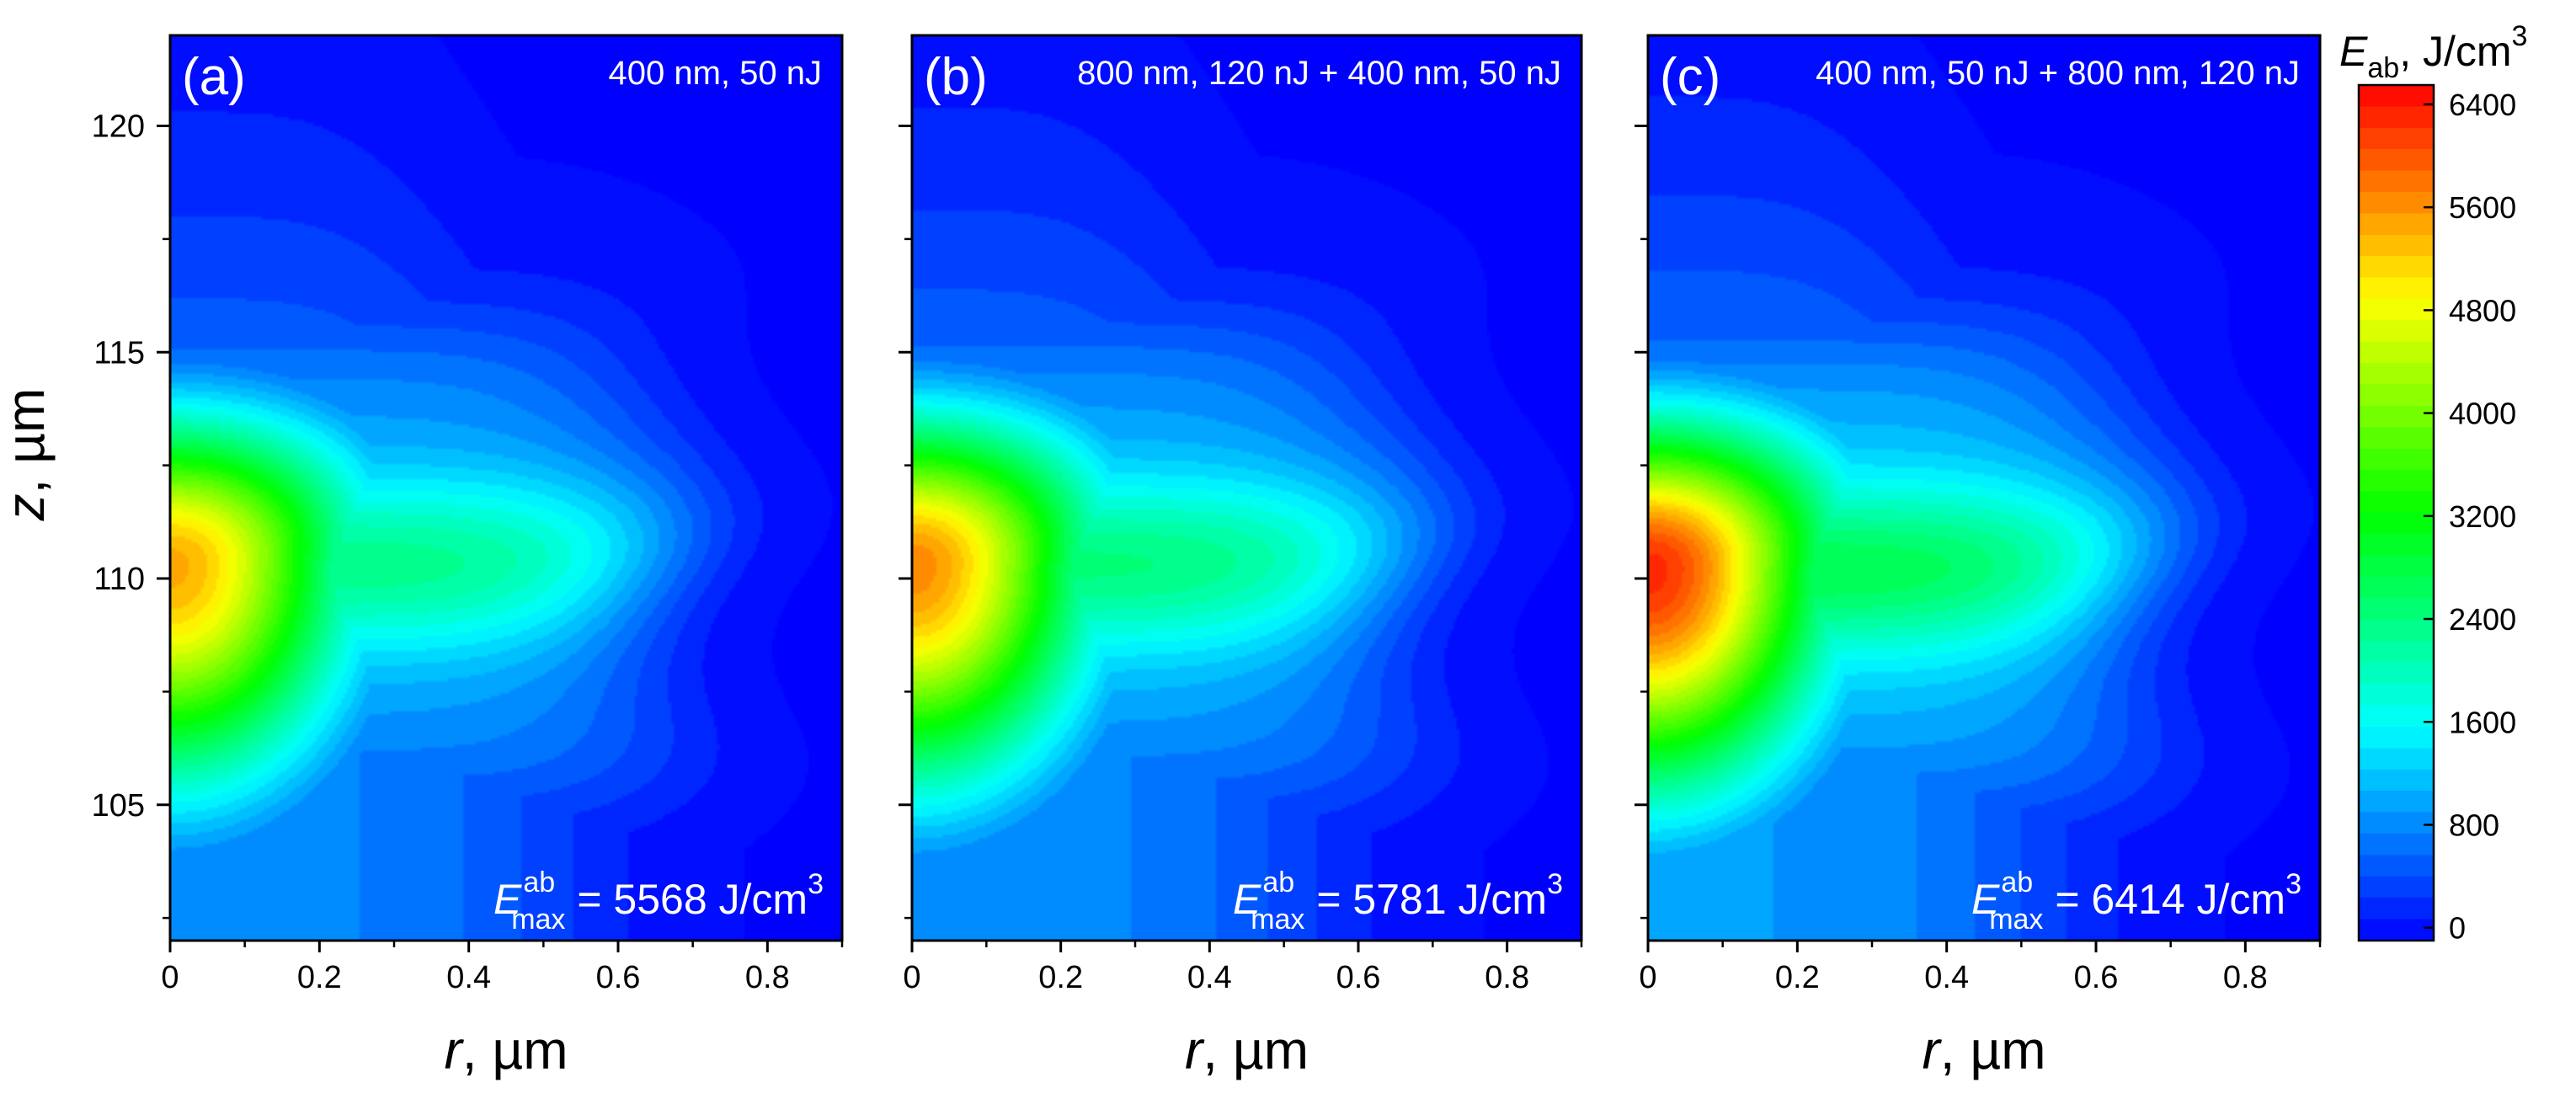 The height and width of the screenshot is (1093, 2576). Describe the element at coordinates (2482, 414) in the screenshot. I see `colorbar-tick-label: 4000` at that location.